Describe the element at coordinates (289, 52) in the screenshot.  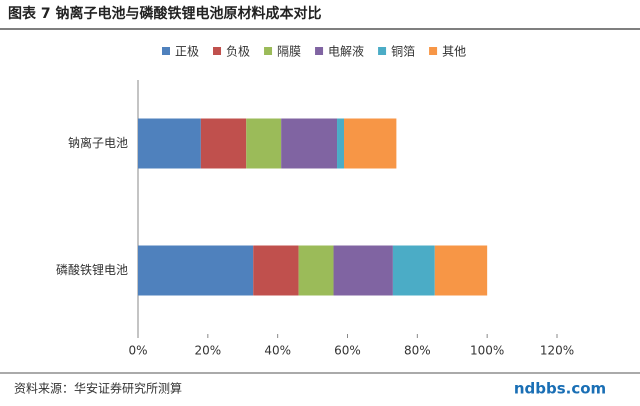
I see `legend-label: 隔膜` at that location.